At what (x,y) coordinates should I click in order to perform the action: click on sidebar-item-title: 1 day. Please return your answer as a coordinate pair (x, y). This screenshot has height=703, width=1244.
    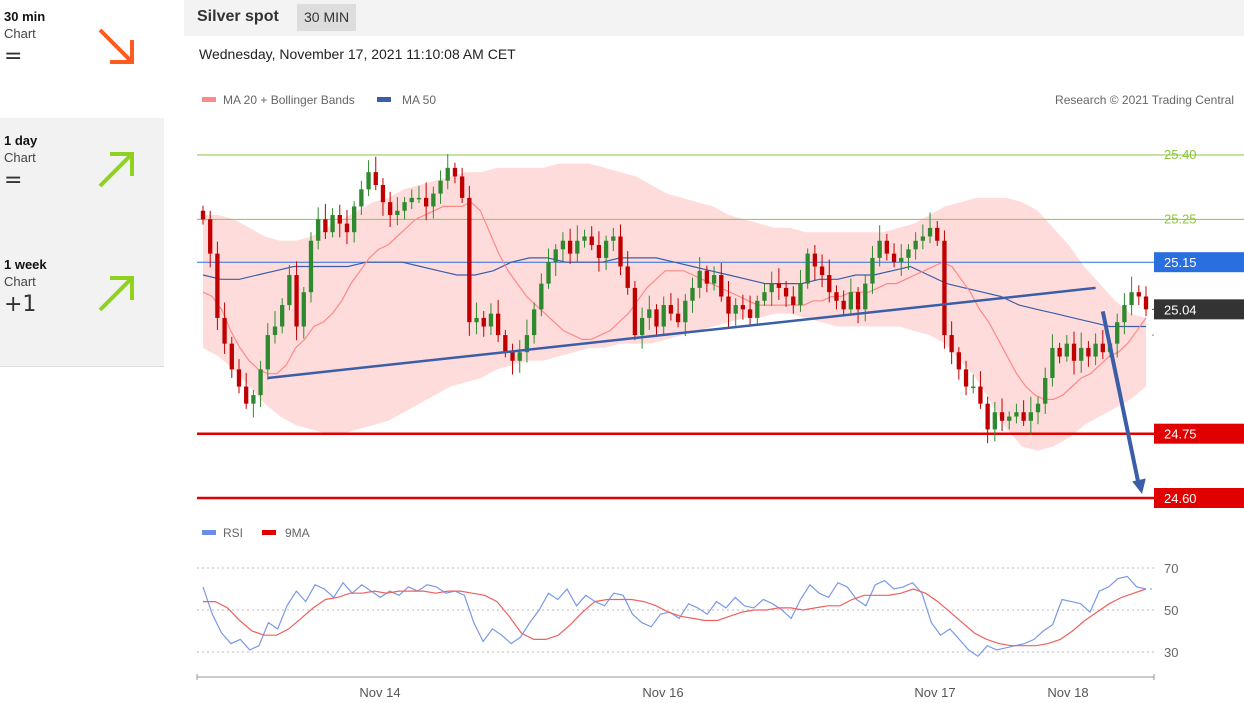
    Looking at the image, I should click on (21, 140).